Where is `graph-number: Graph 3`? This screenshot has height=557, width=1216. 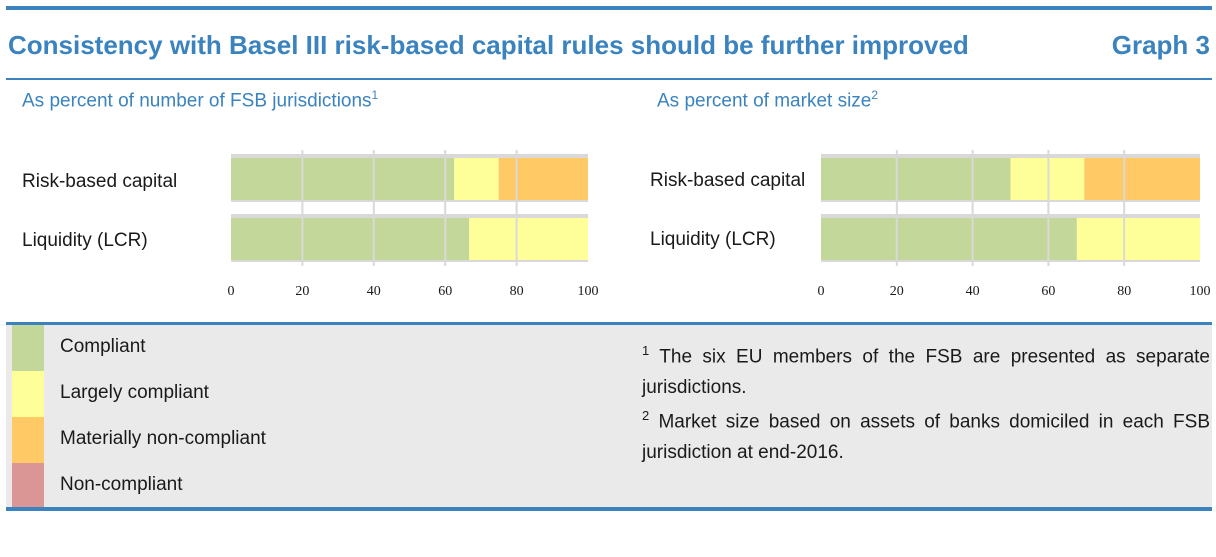 graph-number: Graph 3 is located at coordinates (1160, 45).